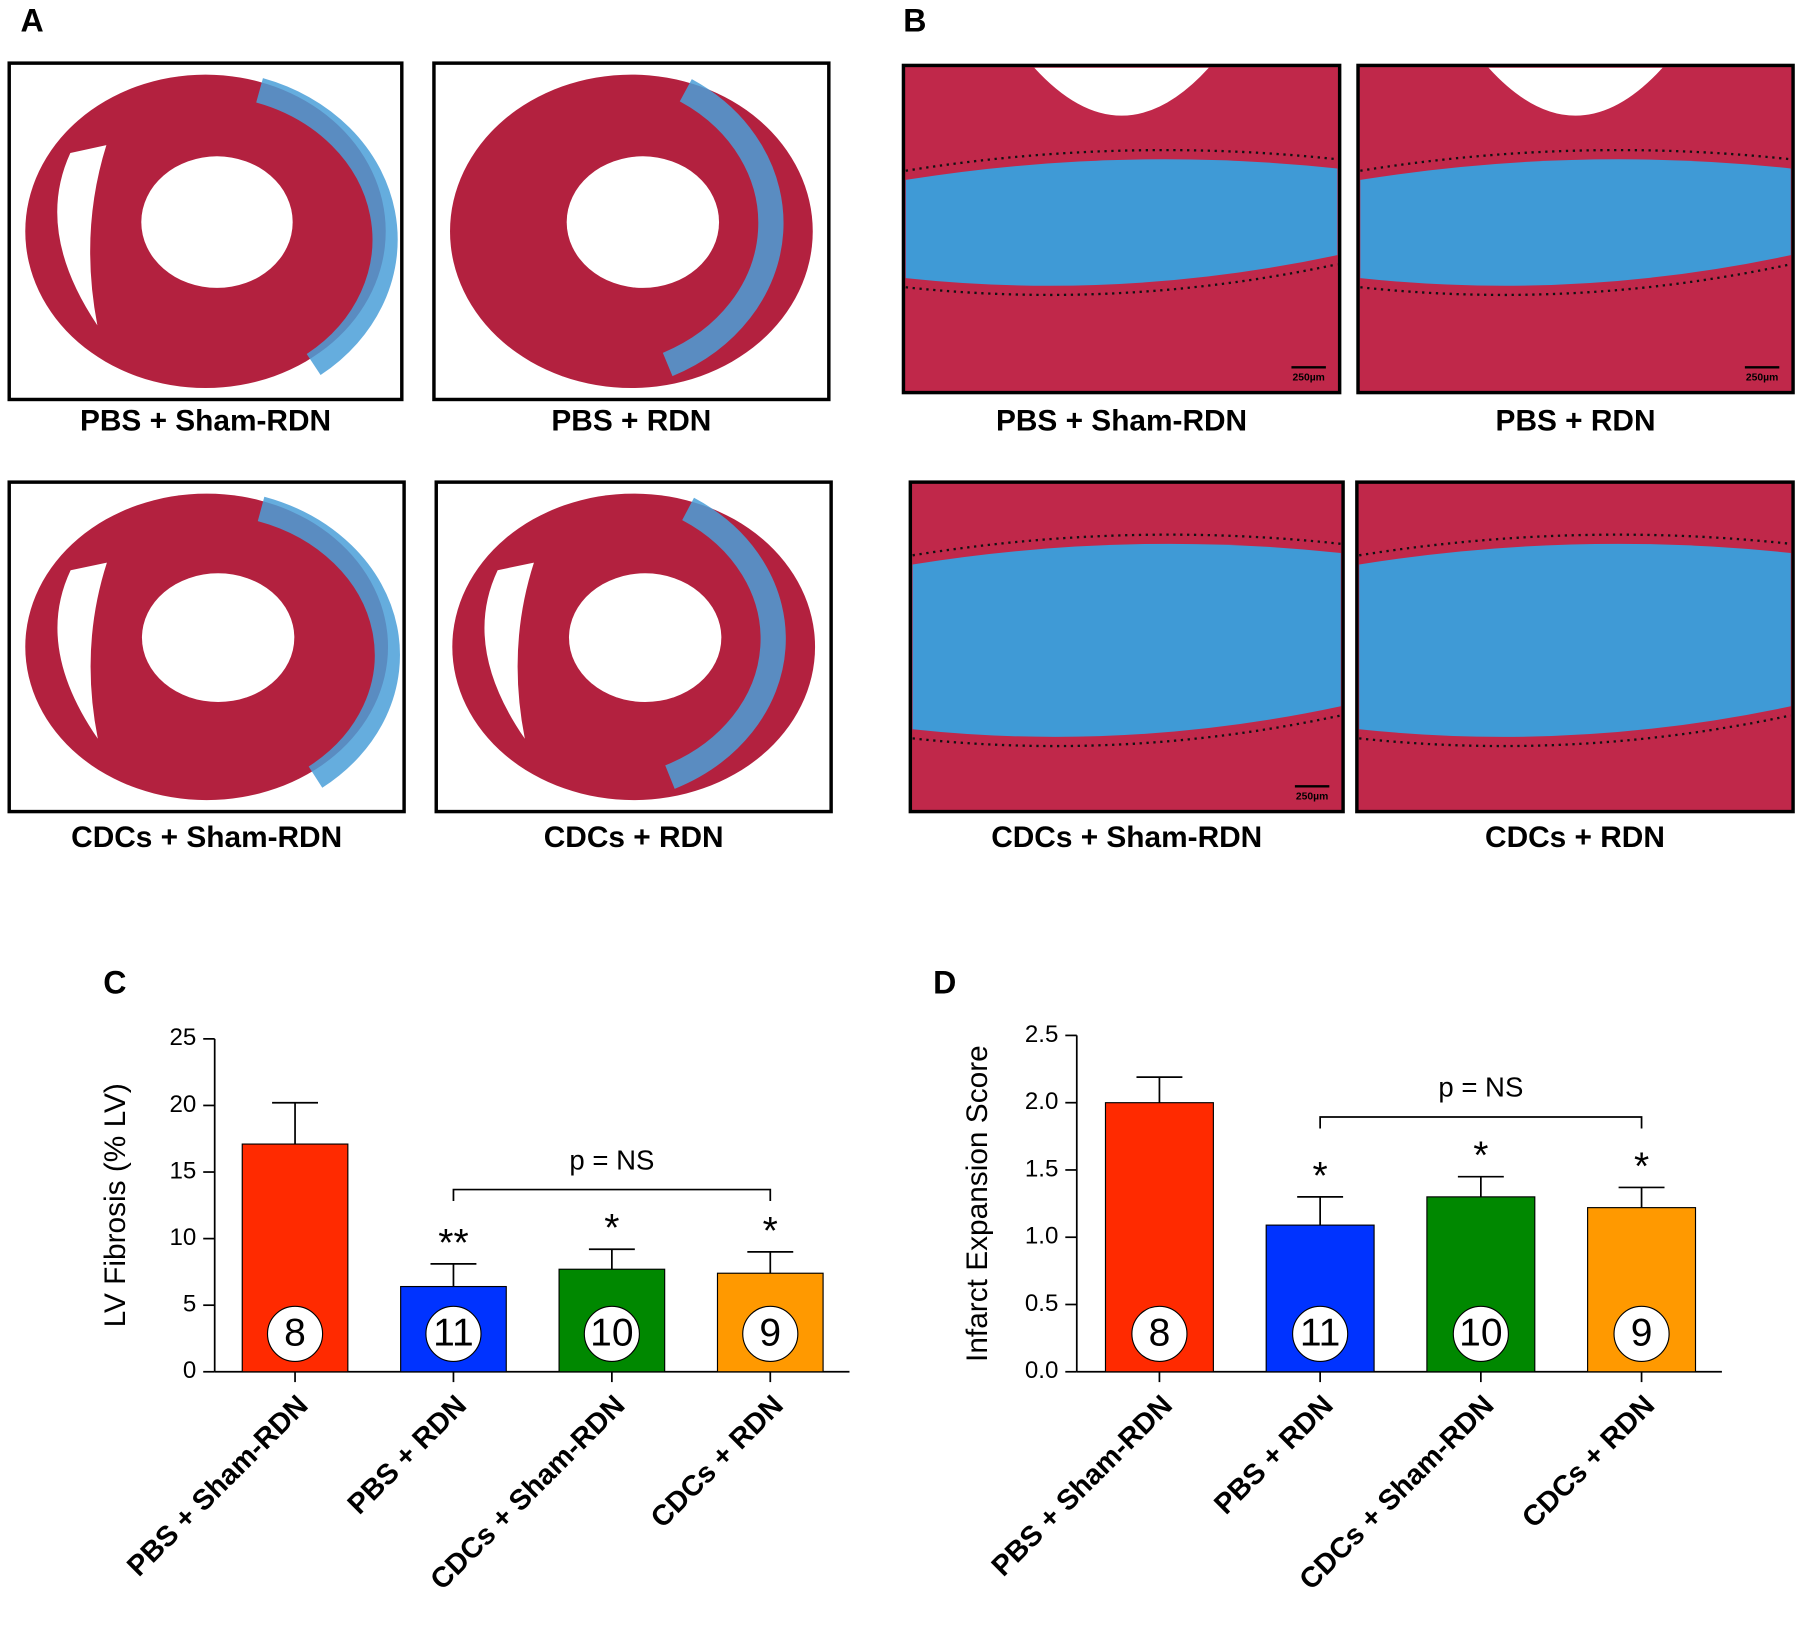  What do you see at coordinates (1042, 1101) in the screenshot?
I see `y-tick-label: 2.0` at bounding box center [1042, 1101].